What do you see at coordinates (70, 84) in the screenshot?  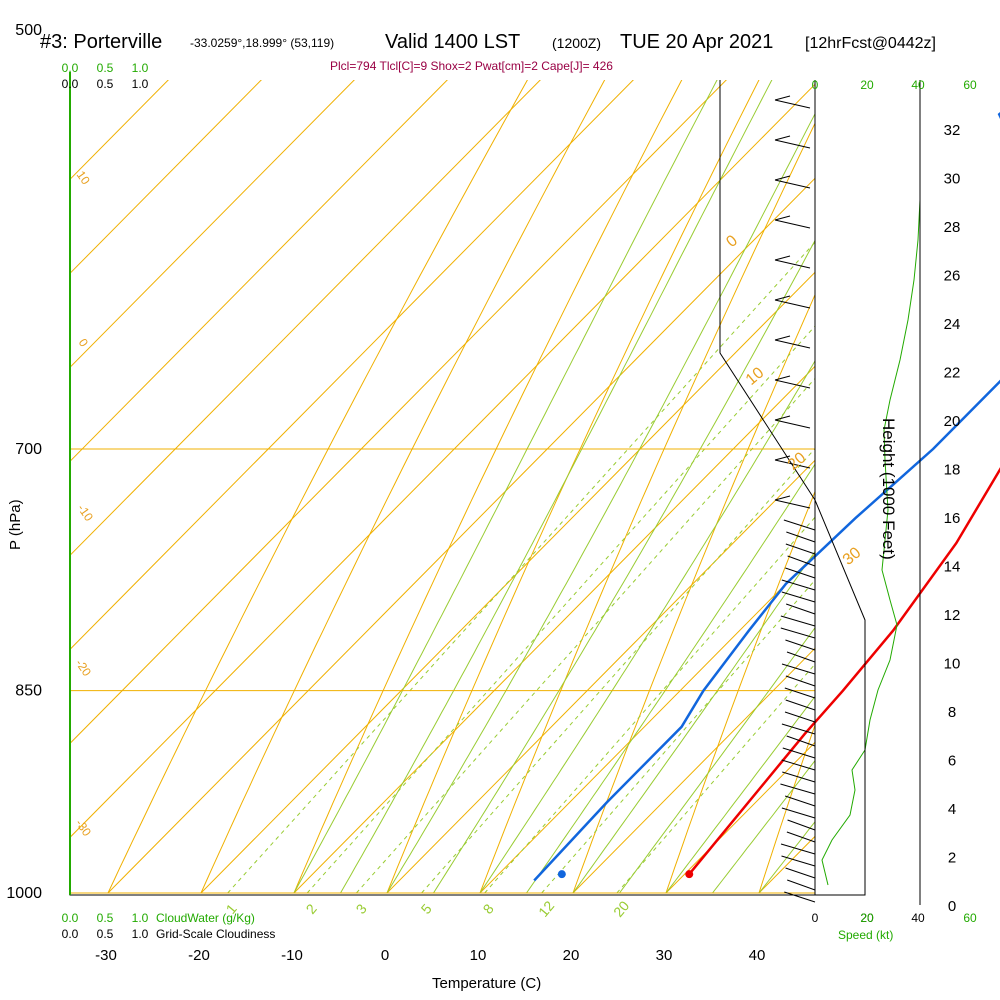 I see `cloudiness-top-tick: 0.0` at bounding box center [70, 84].